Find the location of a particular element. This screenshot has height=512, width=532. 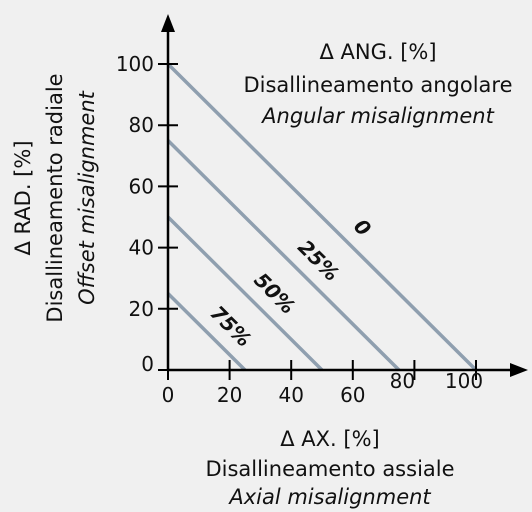

y-label-line1: Δ RAD. [%] is located at coordinates (23, 197).